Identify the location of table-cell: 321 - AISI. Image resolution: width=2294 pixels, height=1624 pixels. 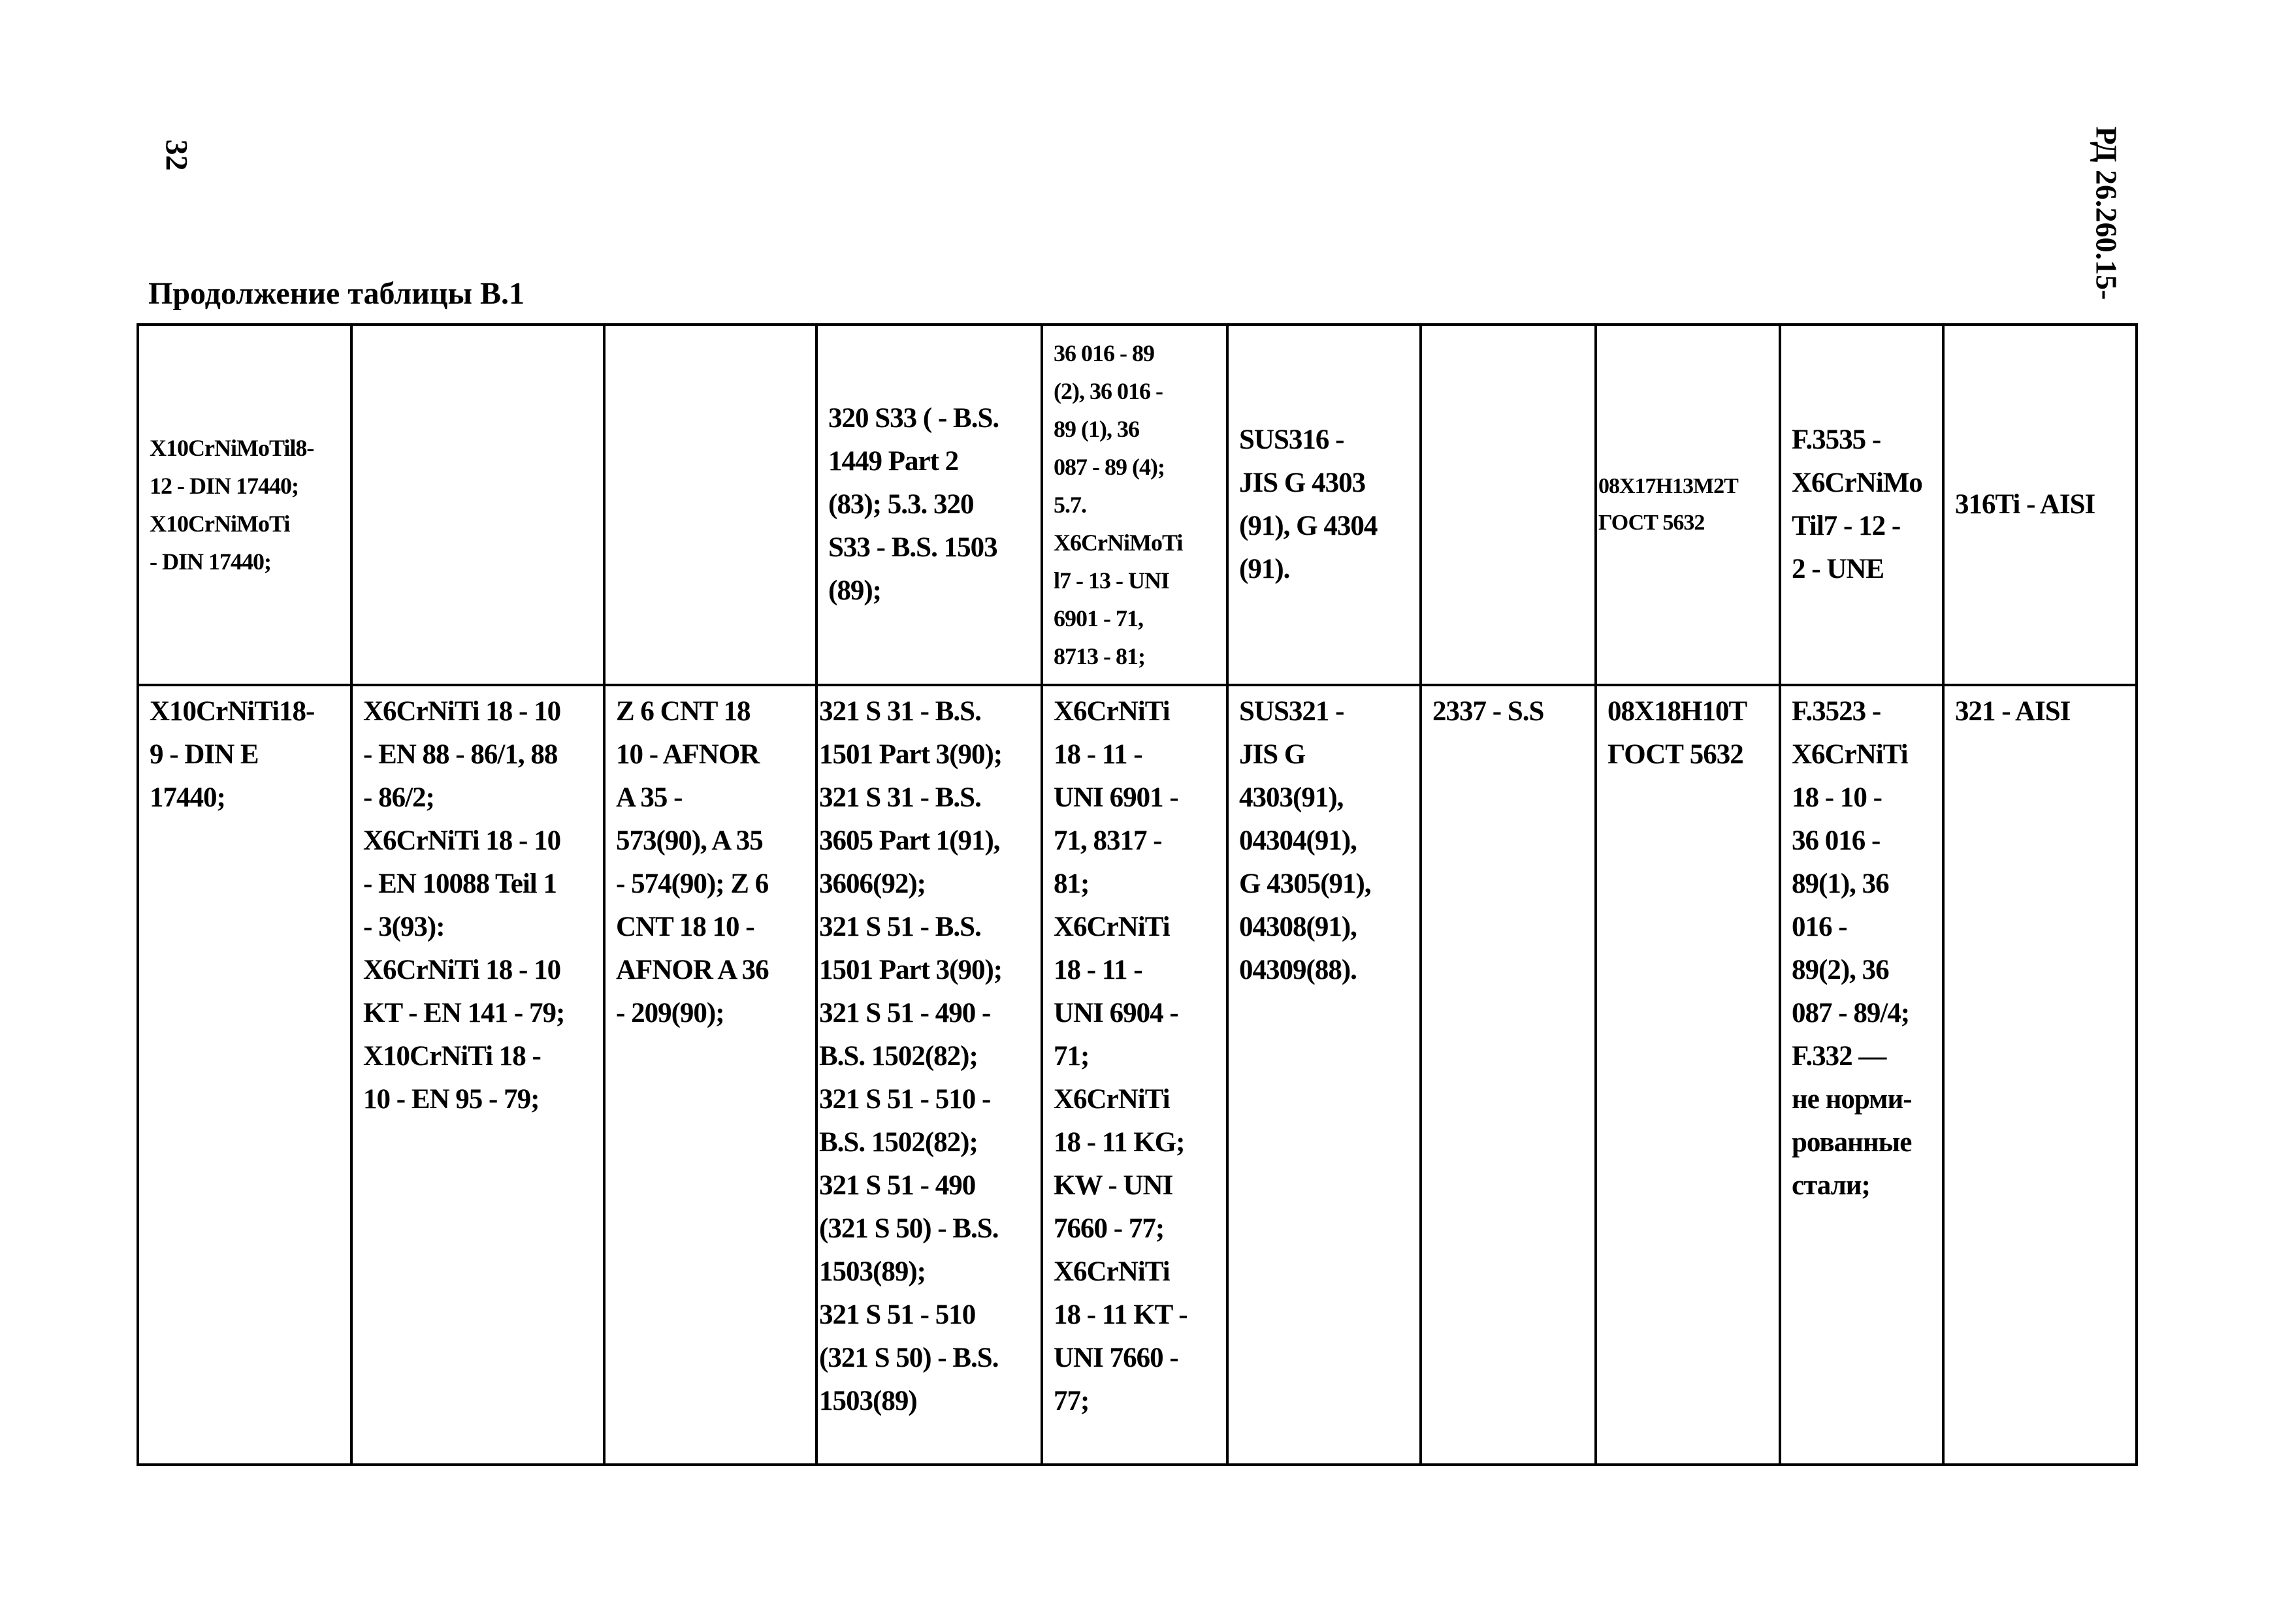
(2040, 1075).